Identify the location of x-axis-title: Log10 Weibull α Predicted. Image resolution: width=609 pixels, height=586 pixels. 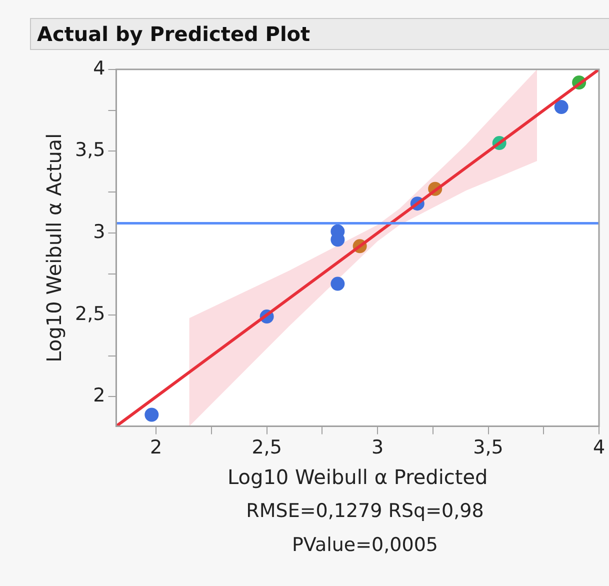
(357, 477).